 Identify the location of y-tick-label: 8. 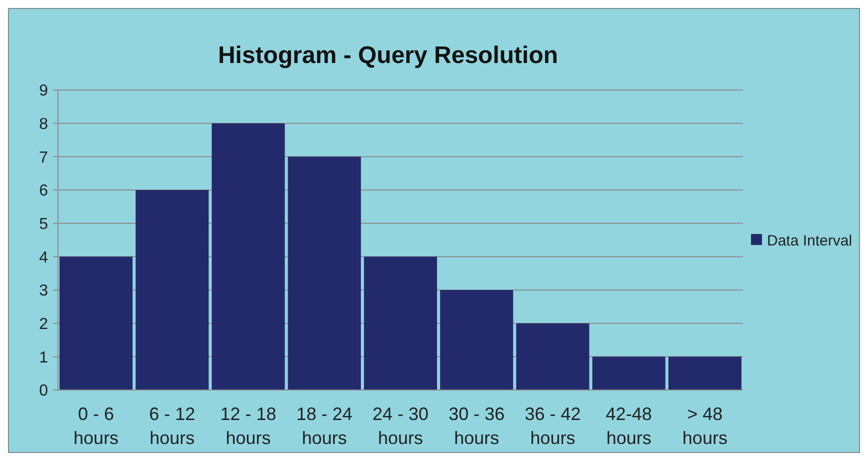
(43, 124).